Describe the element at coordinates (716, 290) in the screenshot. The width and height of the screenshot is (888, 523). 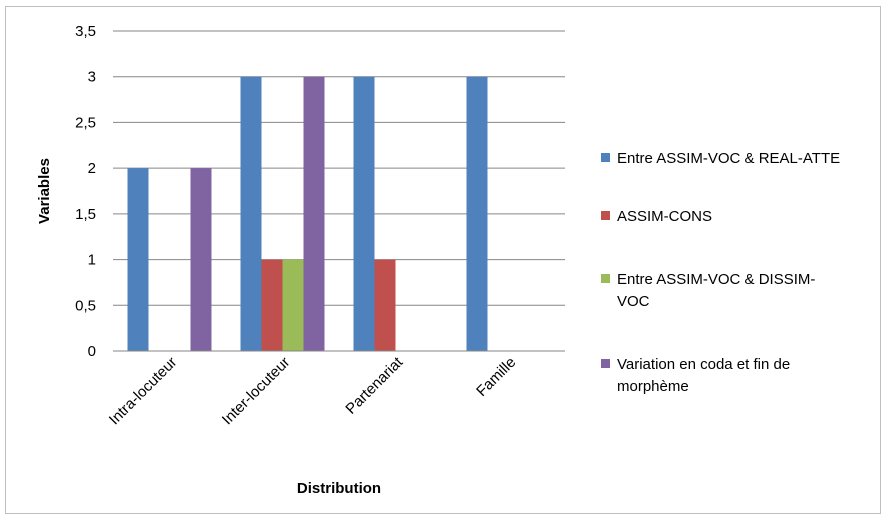
I see `legend-label: Entre ASSIM-VOC & DISSIM-VOC` at that location.